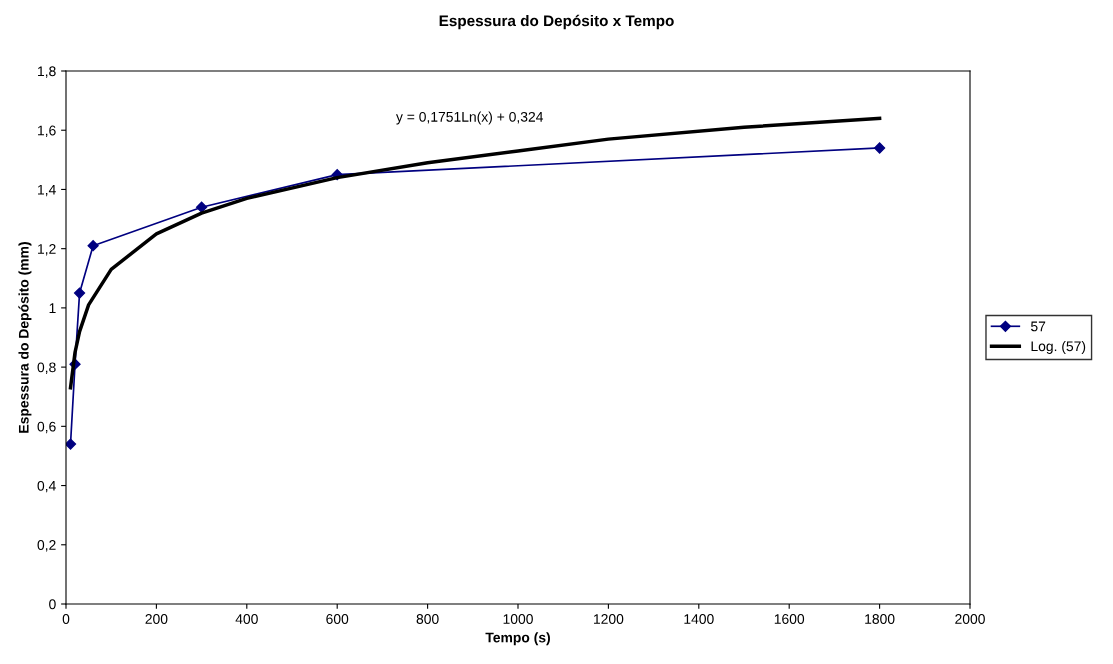 Image resolution: width=1113 pixels, height=664 pixels. What do you see at coordinates (518, 619) in the screenshot?
I see `x-tick-label: 1000` at bounding box center [518, 619].